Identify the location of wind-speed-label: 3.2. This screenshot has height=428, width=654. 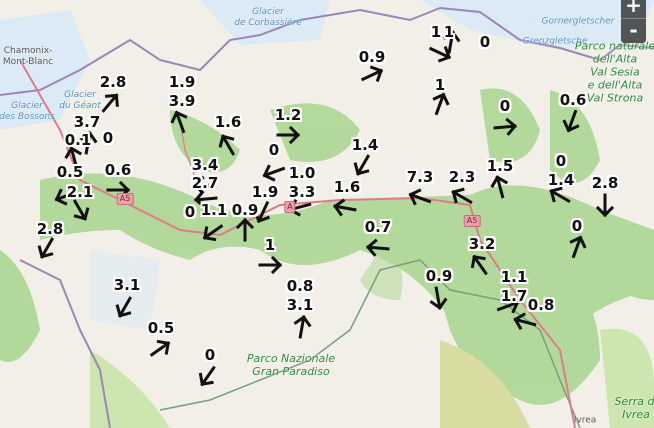
(482, 244).